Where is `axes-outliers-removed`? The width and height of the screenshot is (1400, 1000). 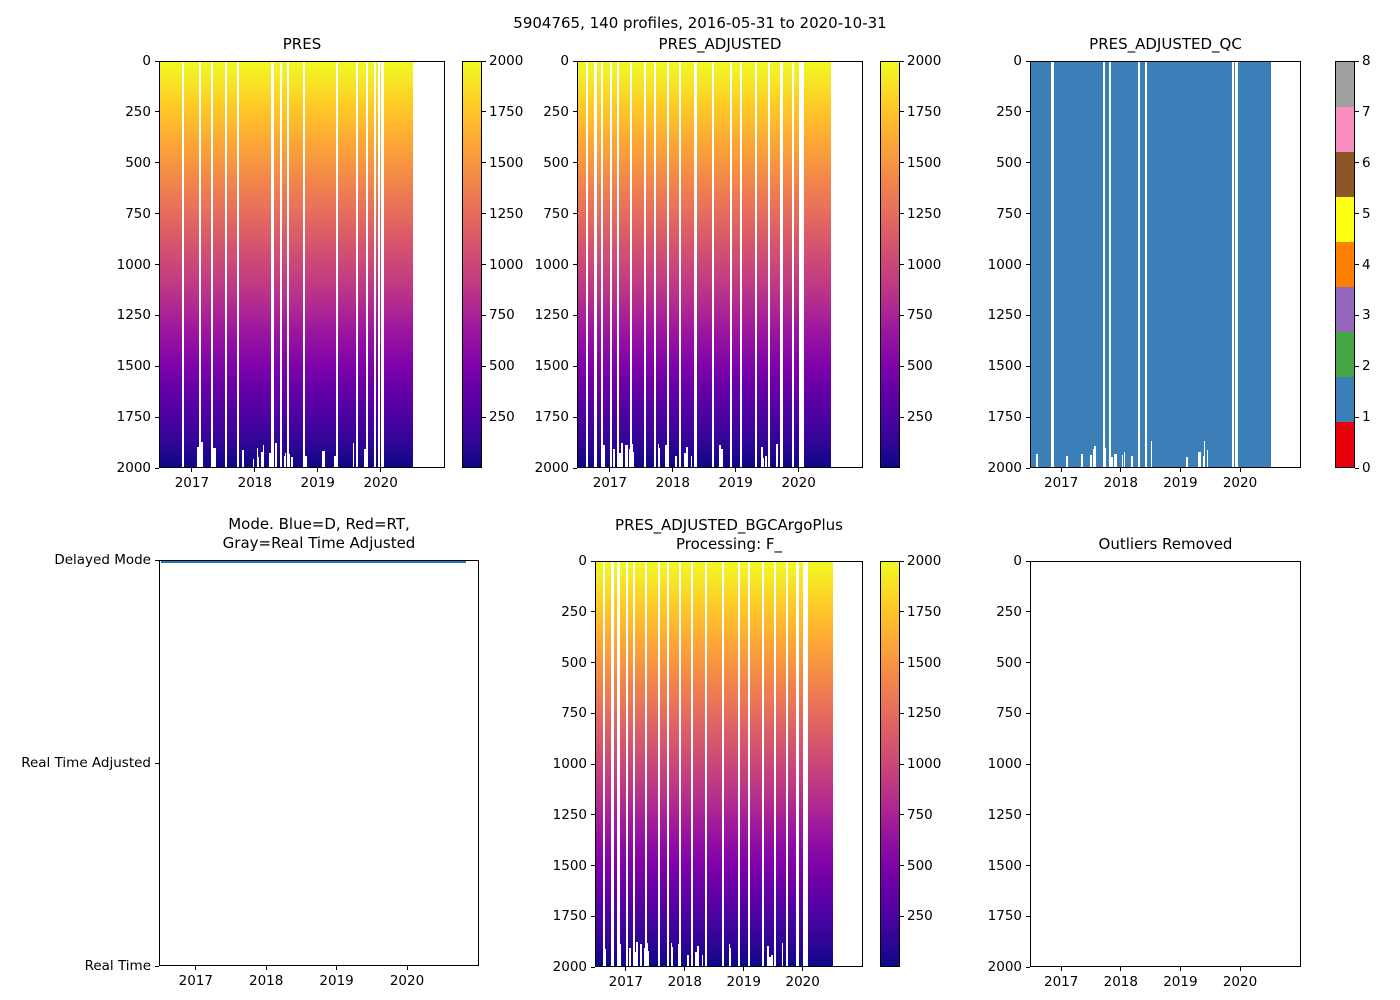
axes-outliers-removed is located at coordinates (1165, 764).